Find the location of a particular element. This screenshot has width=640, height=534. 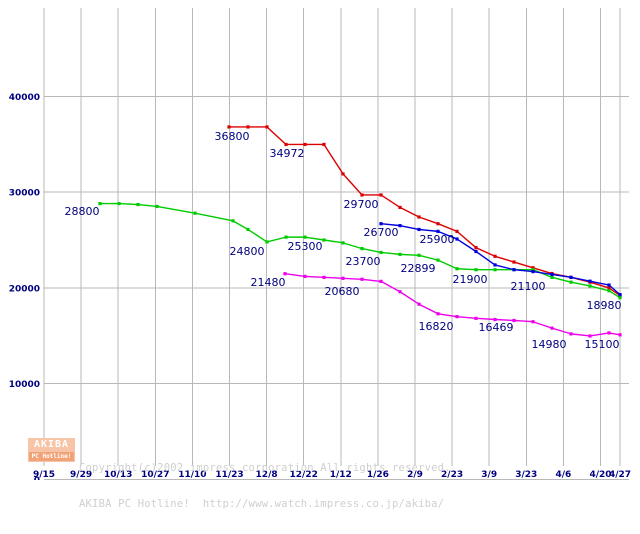

x-axis-tick-label: 11/10 is located at coordinates (192, 475).